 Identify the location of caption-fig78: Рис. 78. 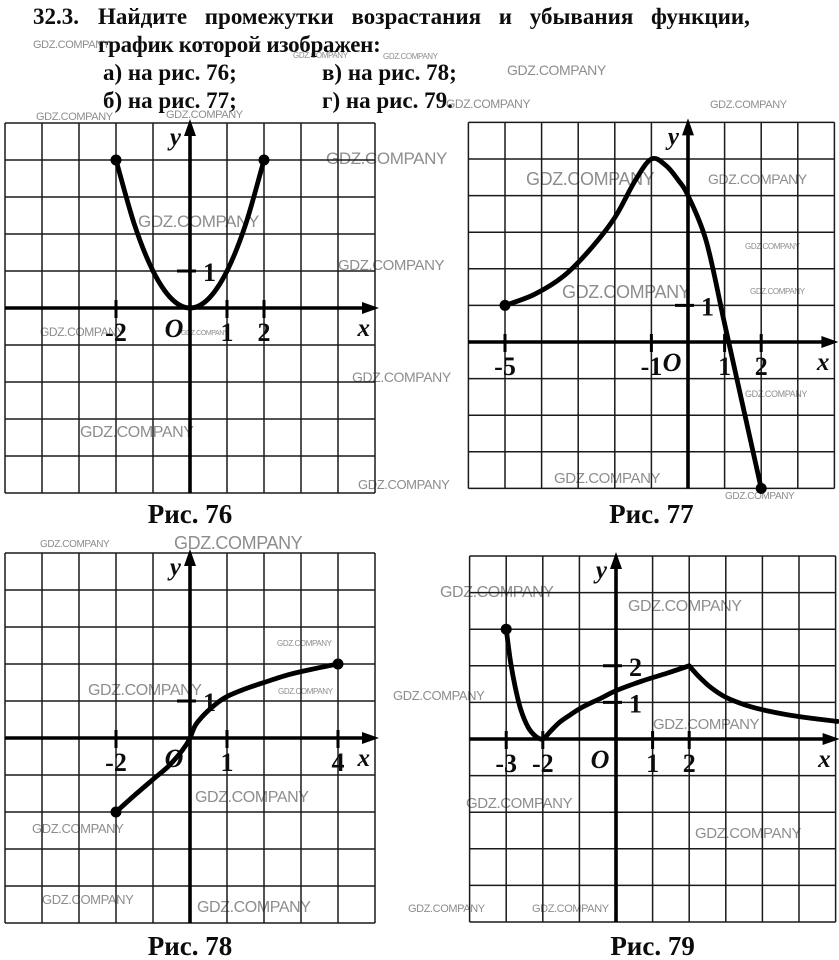
(190, 945).